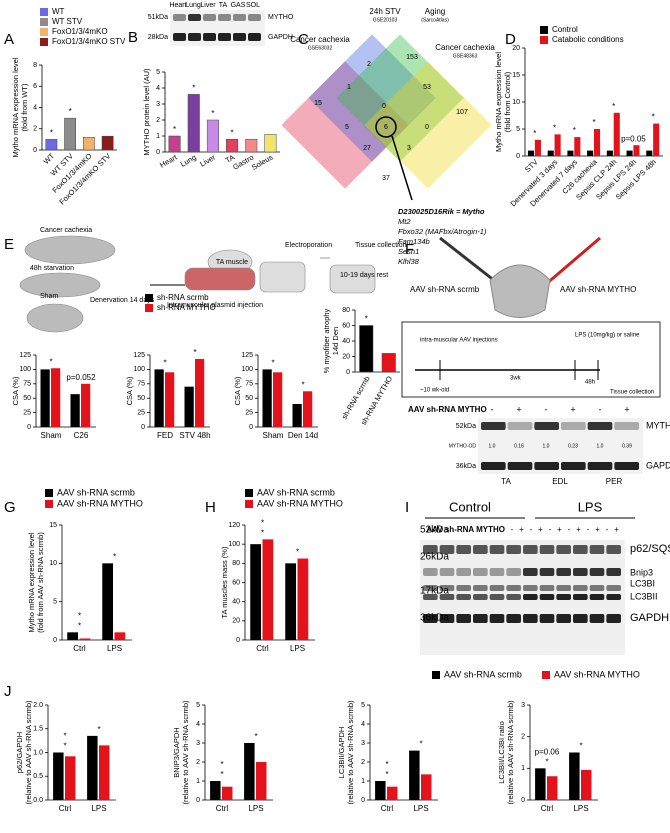  What do you see at coordinates (385, 11) in the screenshot?
I see `venn-title: 24h STV` at bounding box center [385, 11].